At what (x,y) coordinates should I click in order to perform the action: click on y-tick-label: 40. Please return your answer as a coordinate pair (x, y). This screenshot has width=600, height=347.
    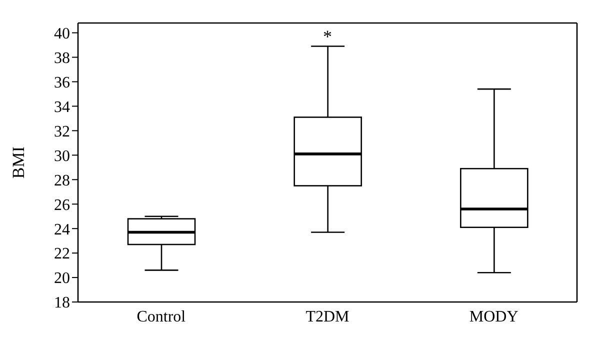
    Looking at the image, I should click on (62, 33).